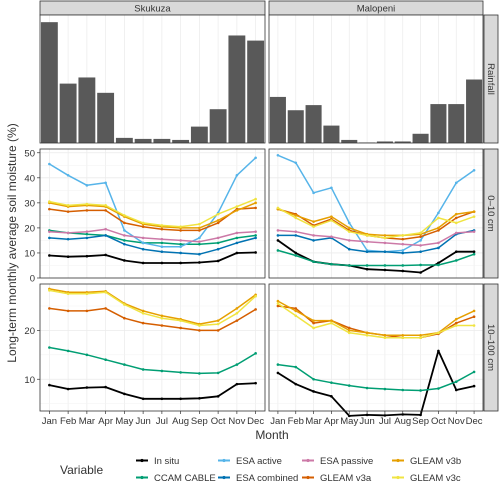 This screenshot has width=500, height=489. I want to click on data-point-gleam-v3a-apr, so click(105, 308).